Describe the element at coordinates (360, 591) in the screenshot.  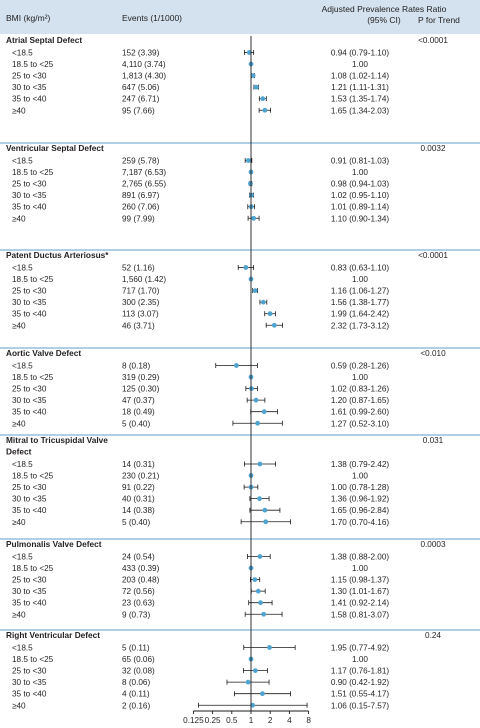
I see `ratio-ci-label: 1.30 (1.01-1.67)` at that location.